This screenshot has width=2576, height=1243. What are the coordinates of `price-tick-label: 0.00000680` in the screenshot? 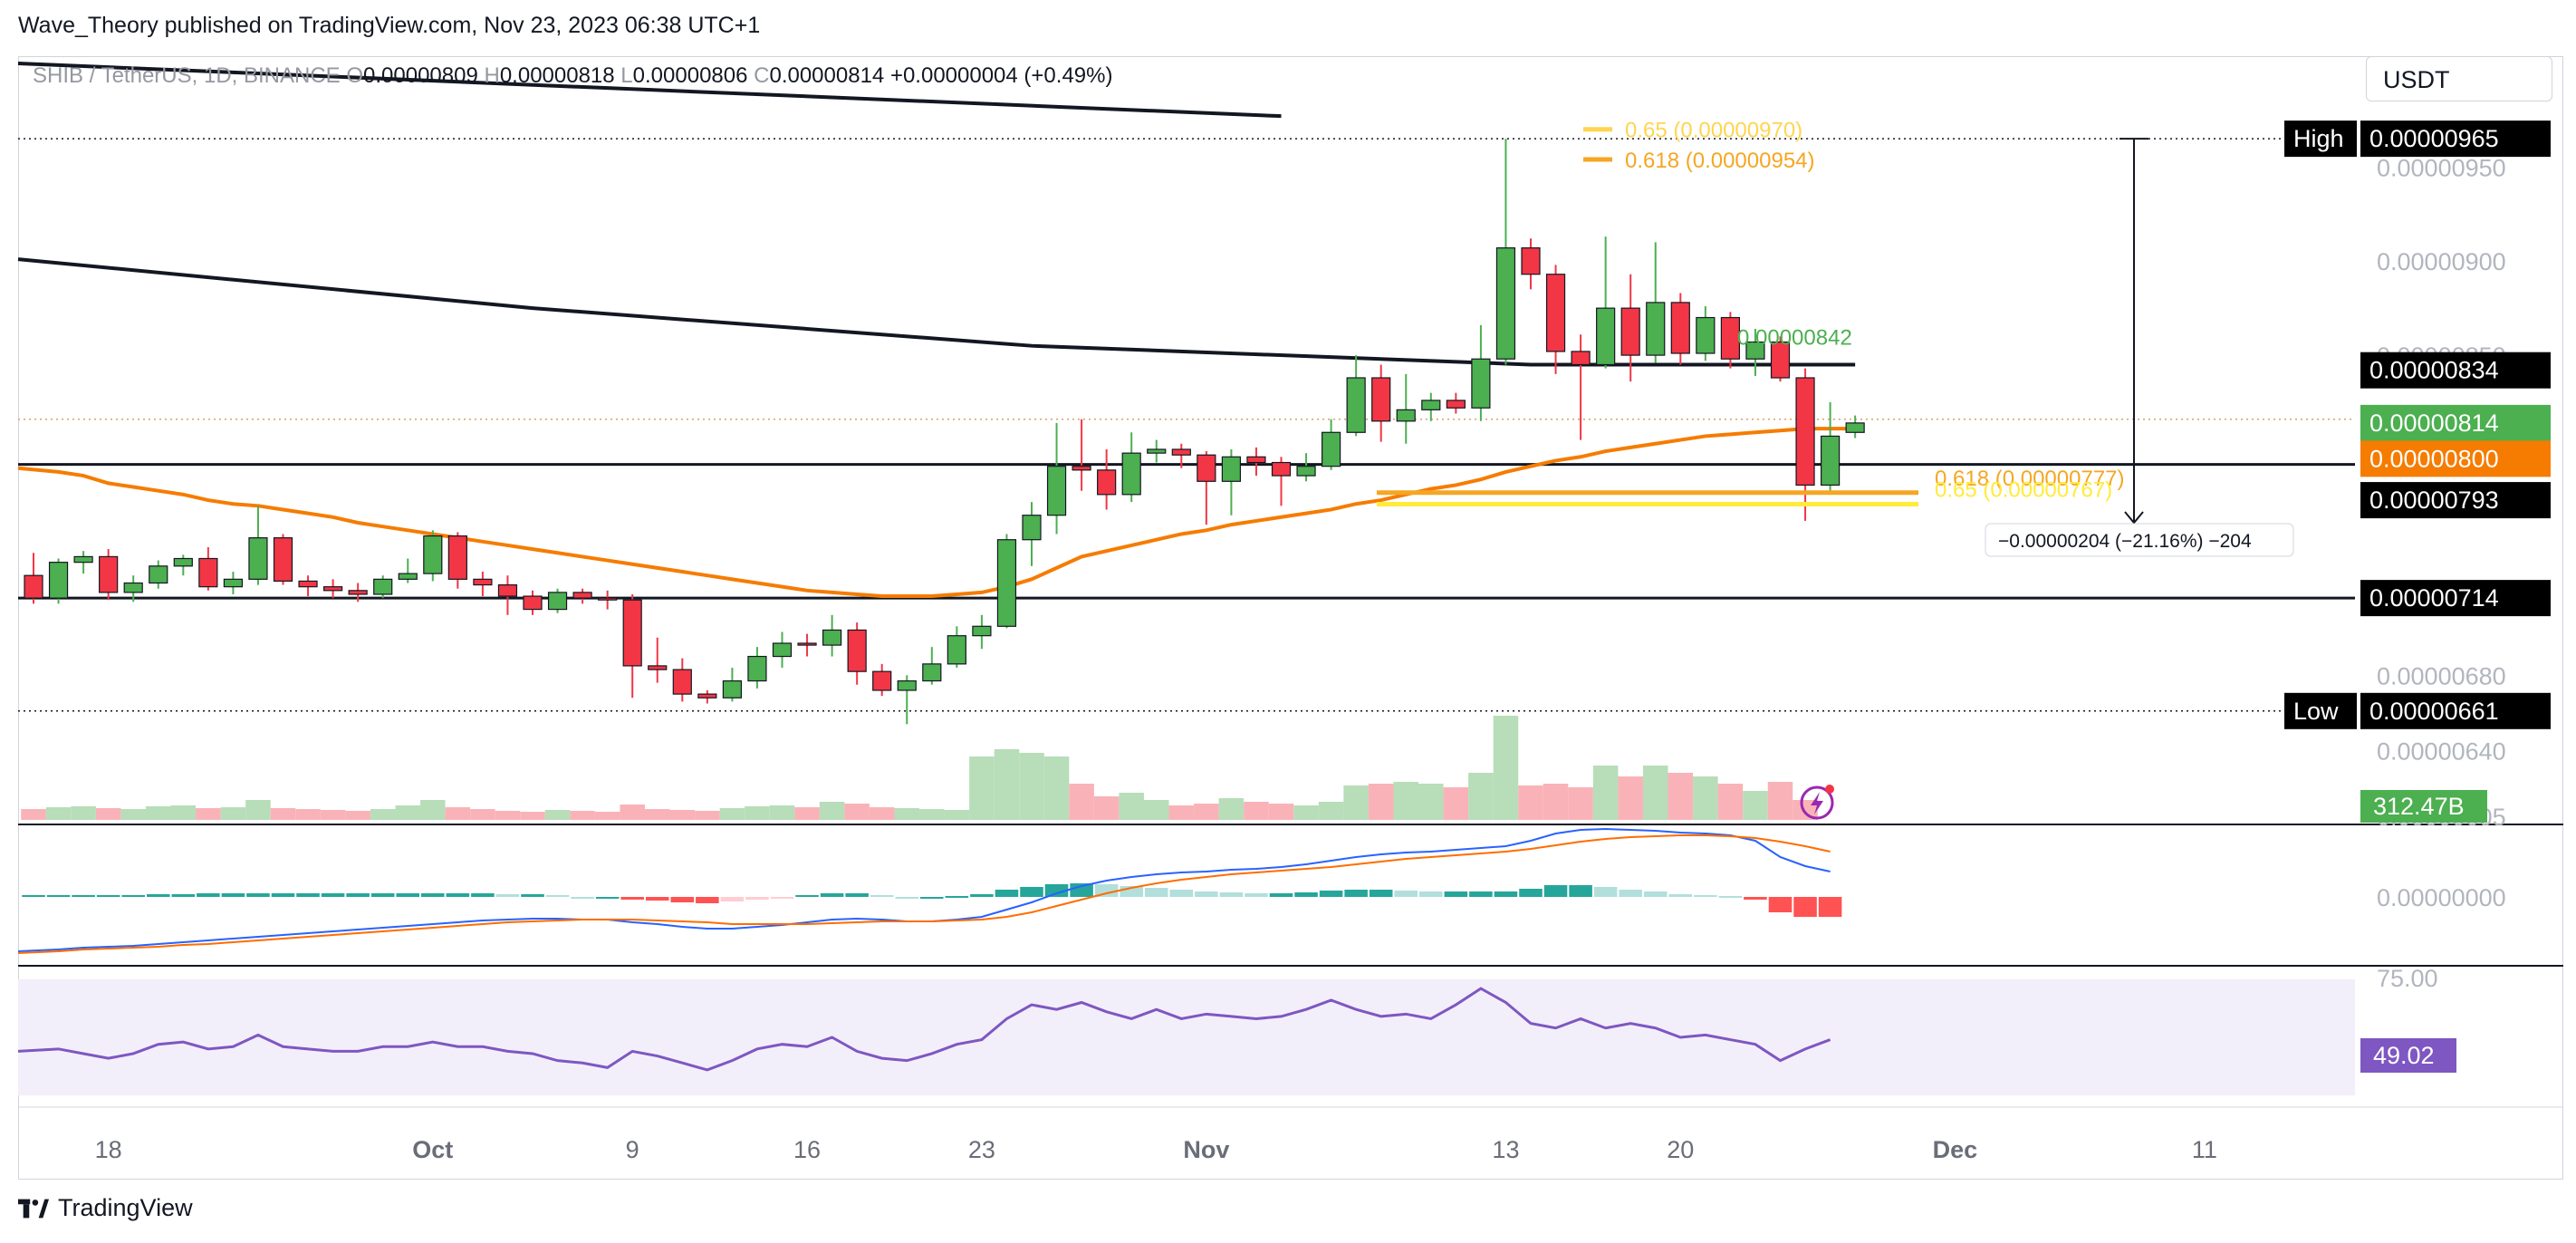 It's located at (2441, 675).